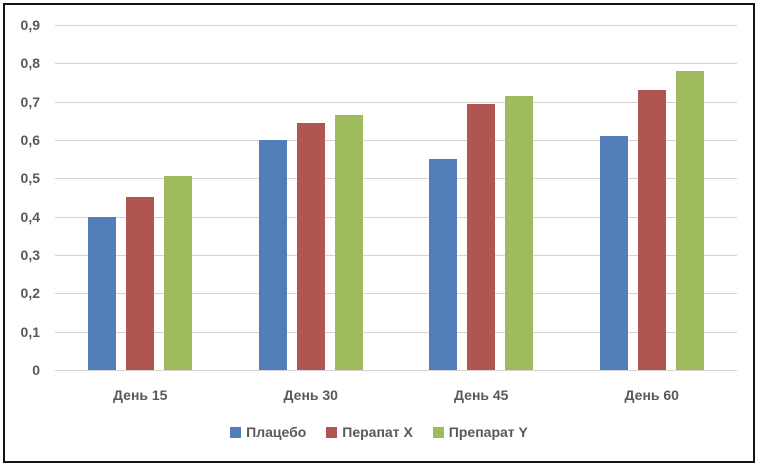  I want to click on y-tick-label: 0,9, so click(30, 25).